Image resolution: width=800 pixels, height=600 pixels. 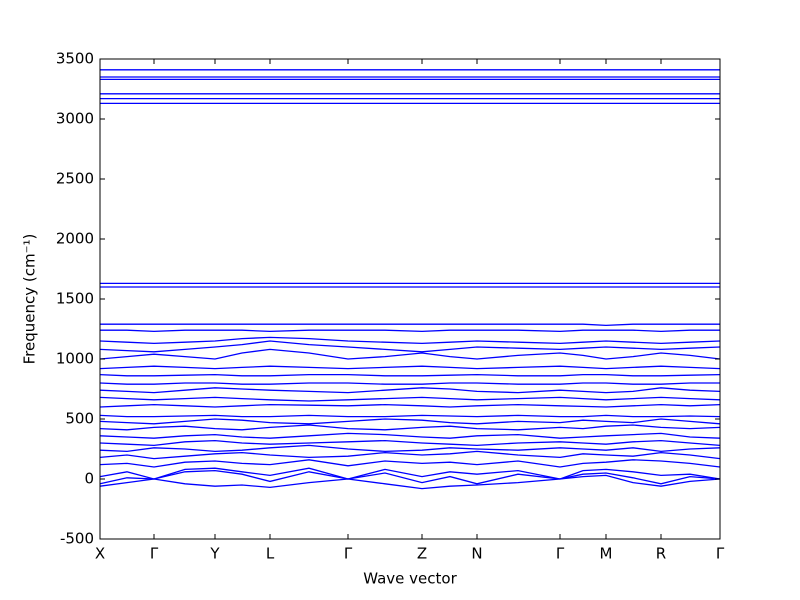 What do you see at coordinates (89, 479) in the screenshot?
I see `y-tick-label: 0` at bounding box center [89, 479].